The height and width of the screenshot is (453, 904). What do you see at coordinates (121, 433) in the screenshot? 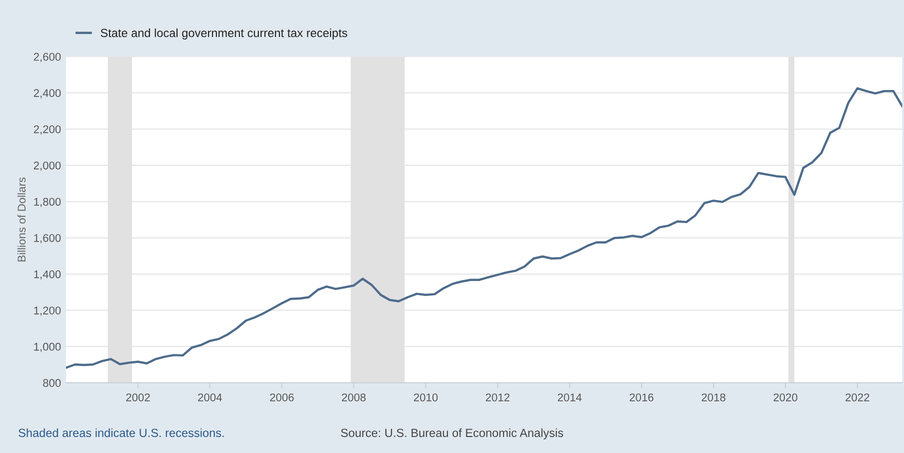
I see `text: Shaded areas indicate U.S. recessions.` at bounding box center [121, 433].